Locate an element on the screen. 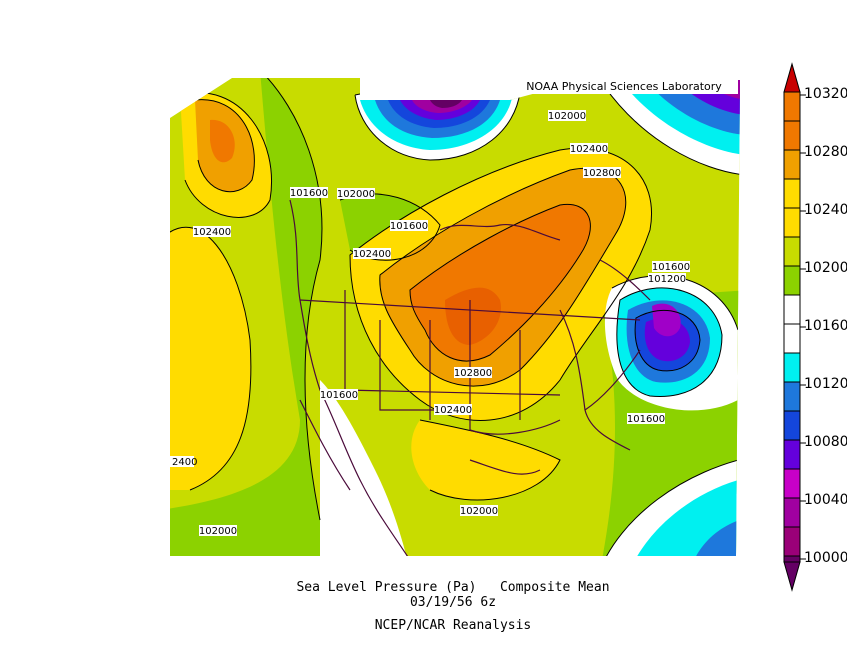  colorbar-label: 10080 is located at coordinates (825, 442).